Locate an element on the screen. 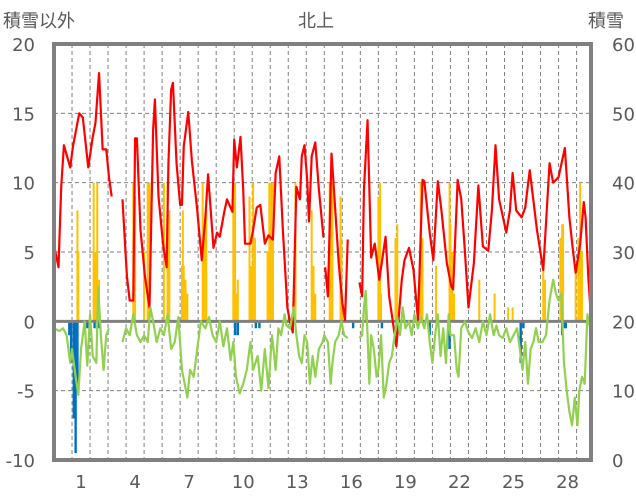 The image size is (636, 501). chart-title: 北上 is located at coordinates (316, 21).